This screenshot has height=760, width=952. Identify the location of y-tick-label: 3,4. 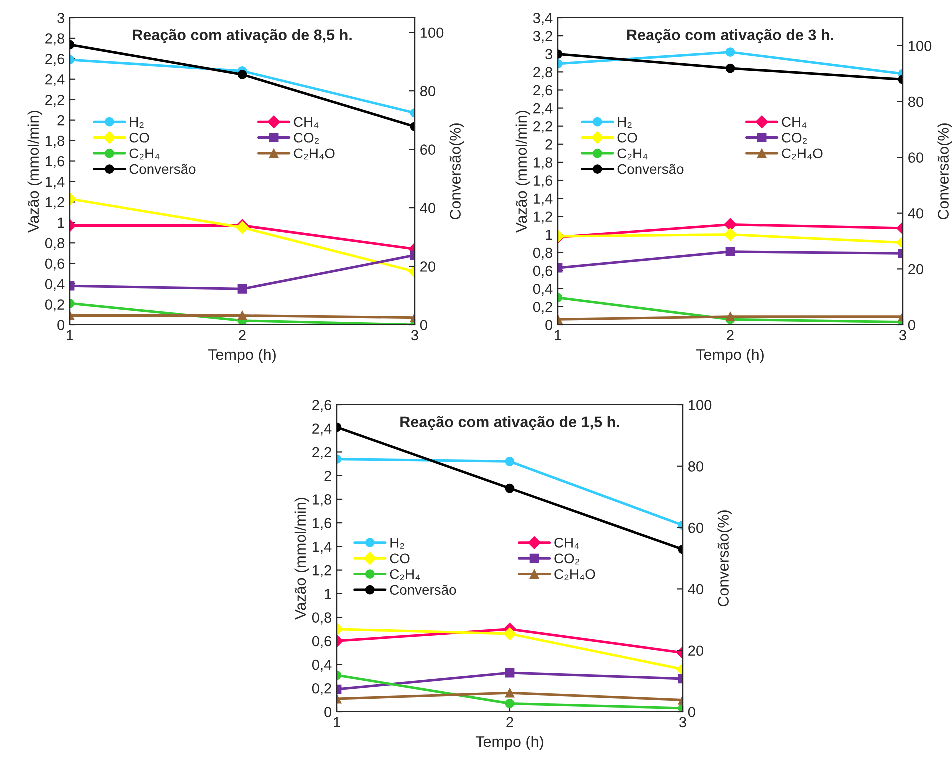
(543, 19).